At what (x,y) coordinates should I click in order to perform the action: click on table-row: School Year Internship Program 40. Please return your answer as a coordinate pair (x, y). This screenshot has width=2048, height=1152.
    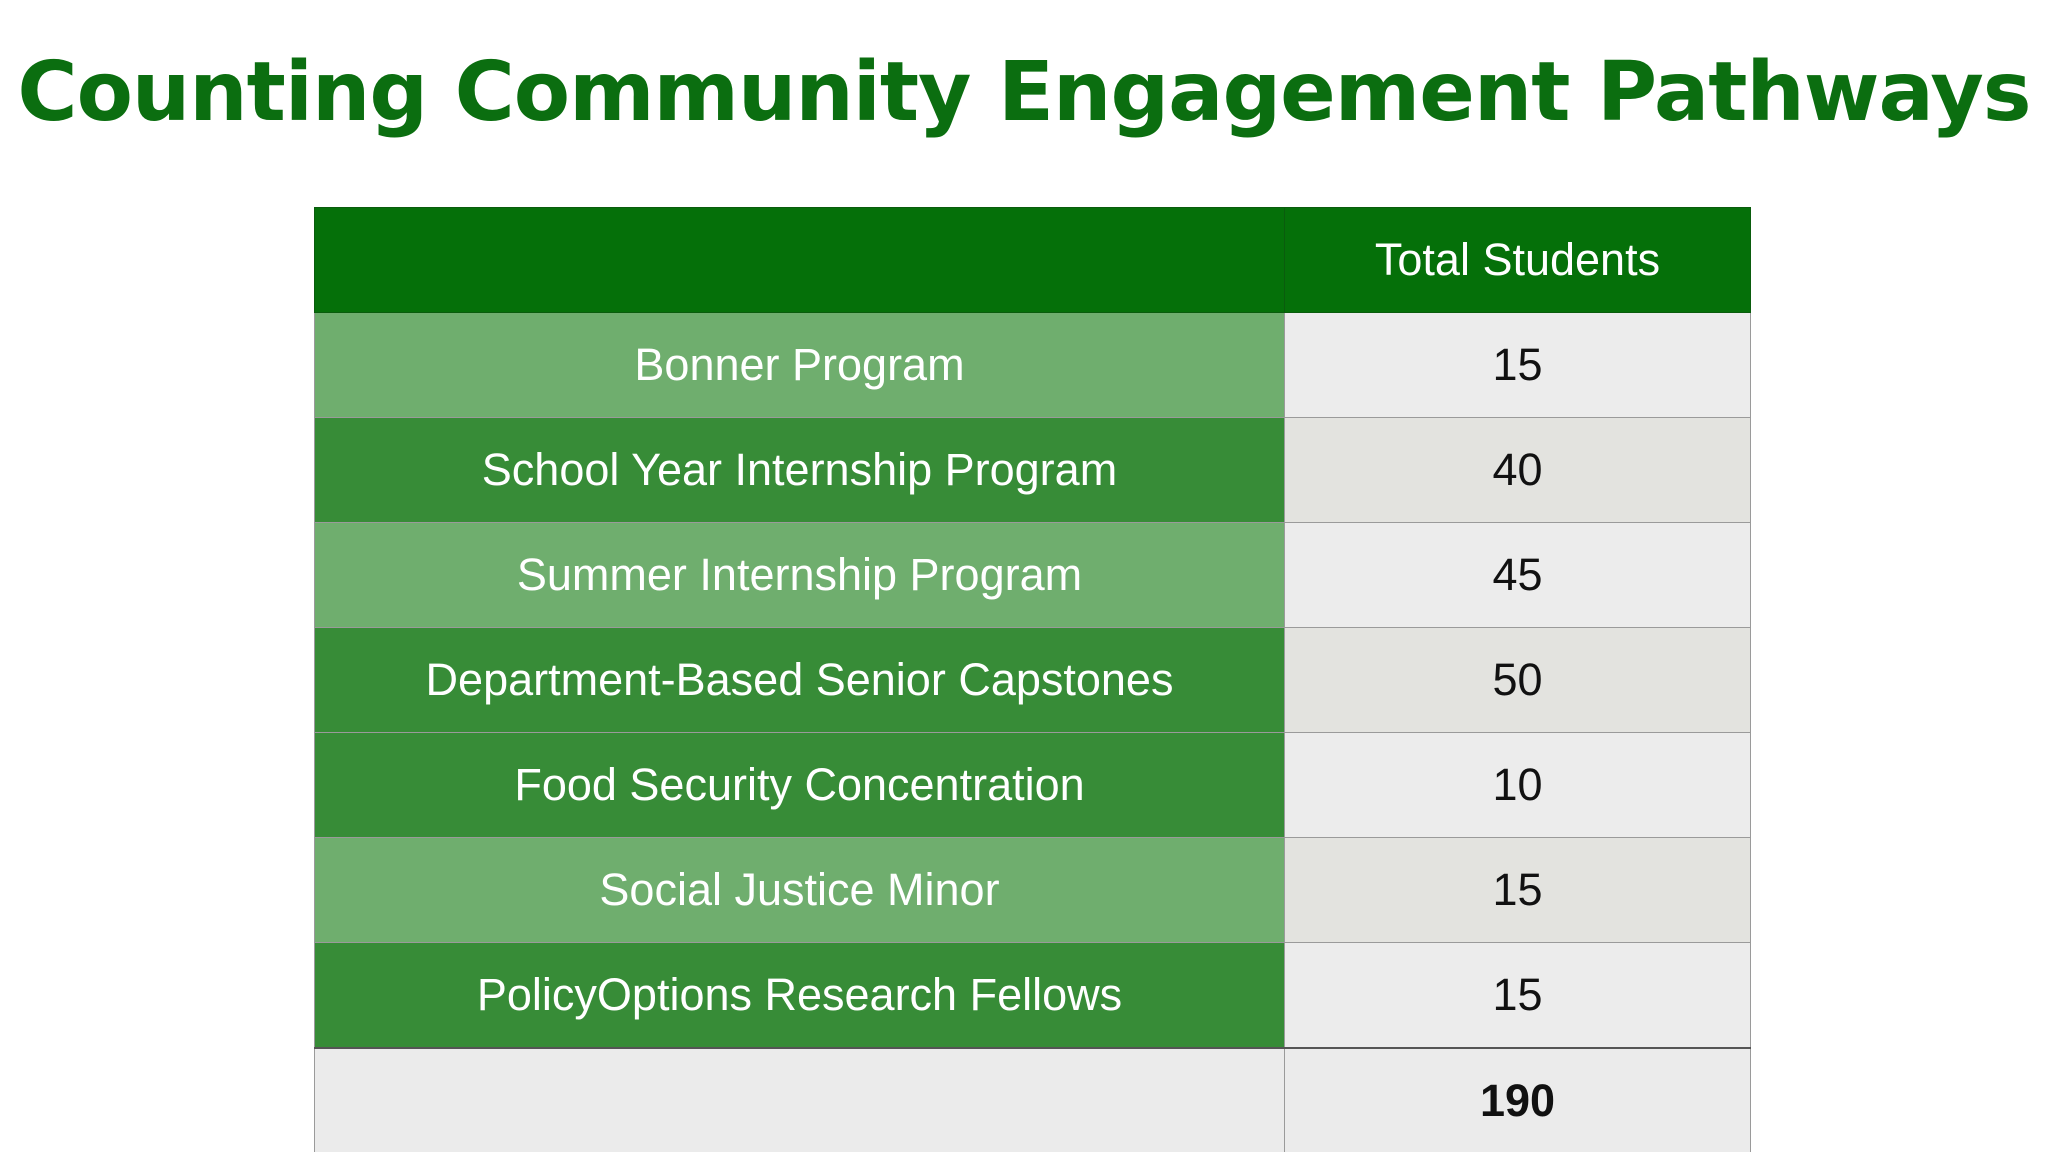
    Looking at the image, I should click on (1032, 470).